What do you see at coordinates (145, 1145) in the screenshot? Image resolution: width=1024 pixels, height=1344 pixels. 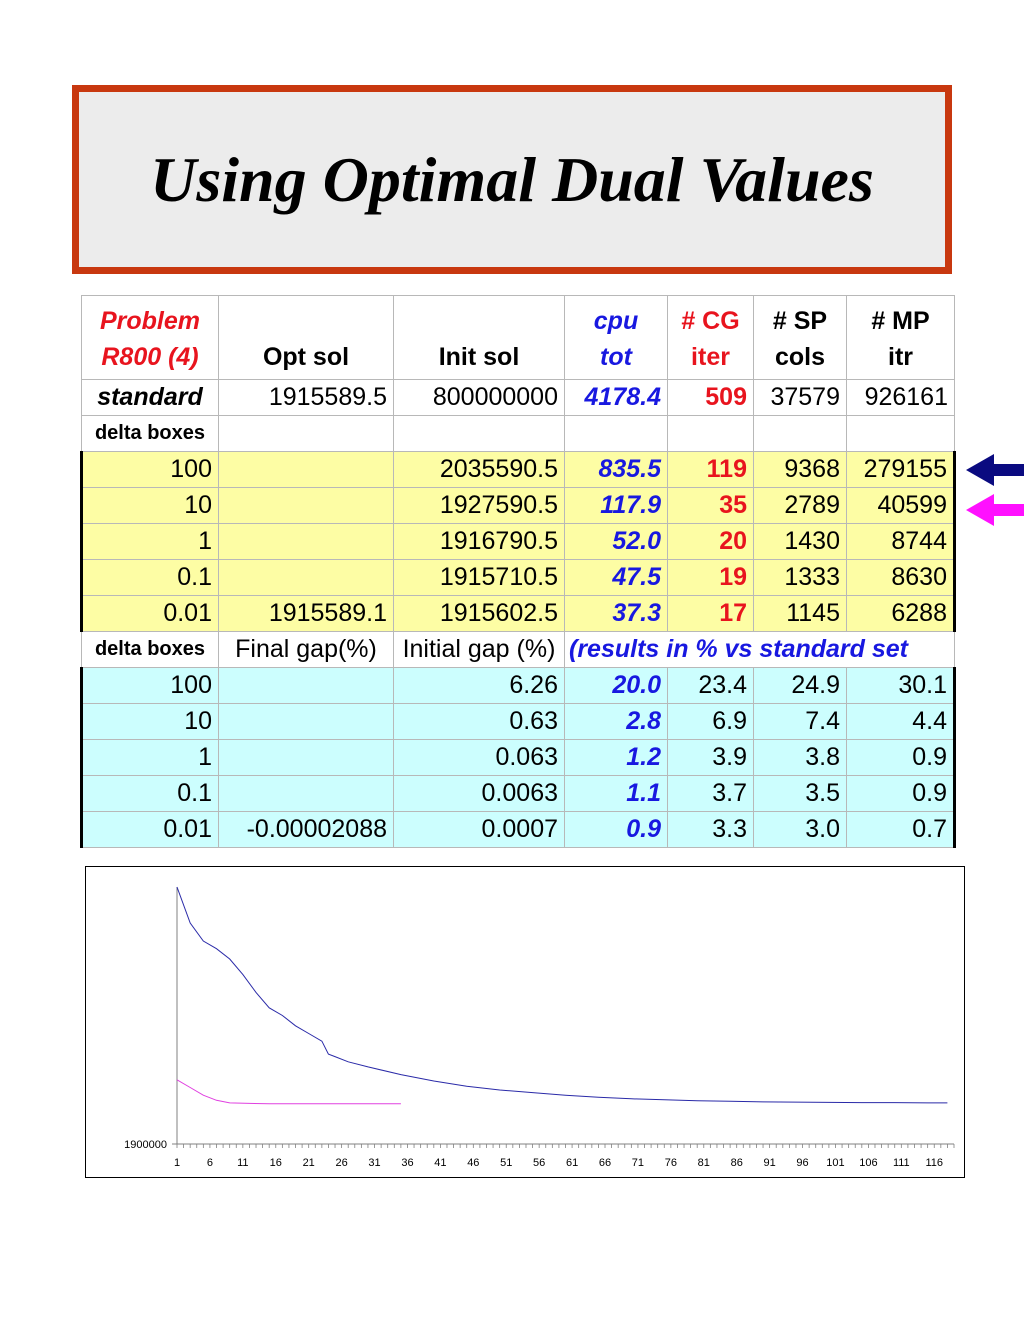 I see `y-tick-label: 1900000` at bounding box center [145, 1145].